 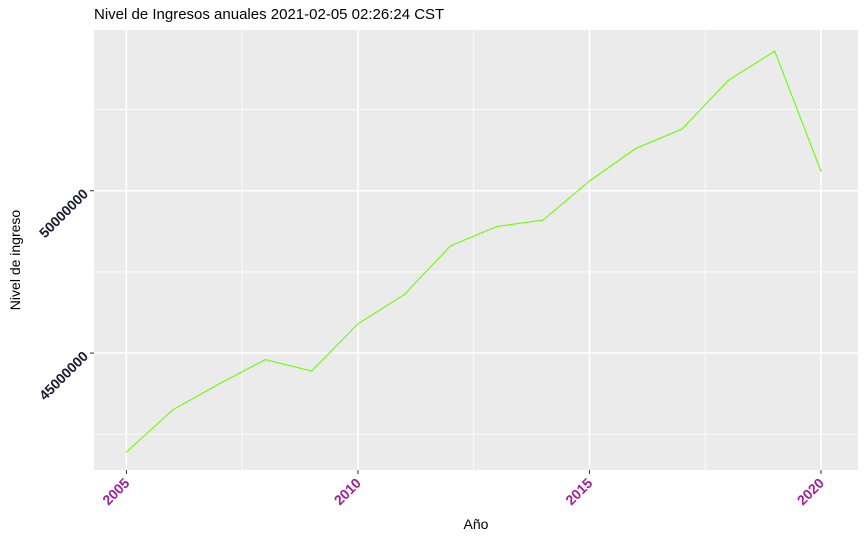 What do you see at coordinates (347, 491) in the screenshot?
I see `x-tick-label: 2010` at bounding box center [347, 491].